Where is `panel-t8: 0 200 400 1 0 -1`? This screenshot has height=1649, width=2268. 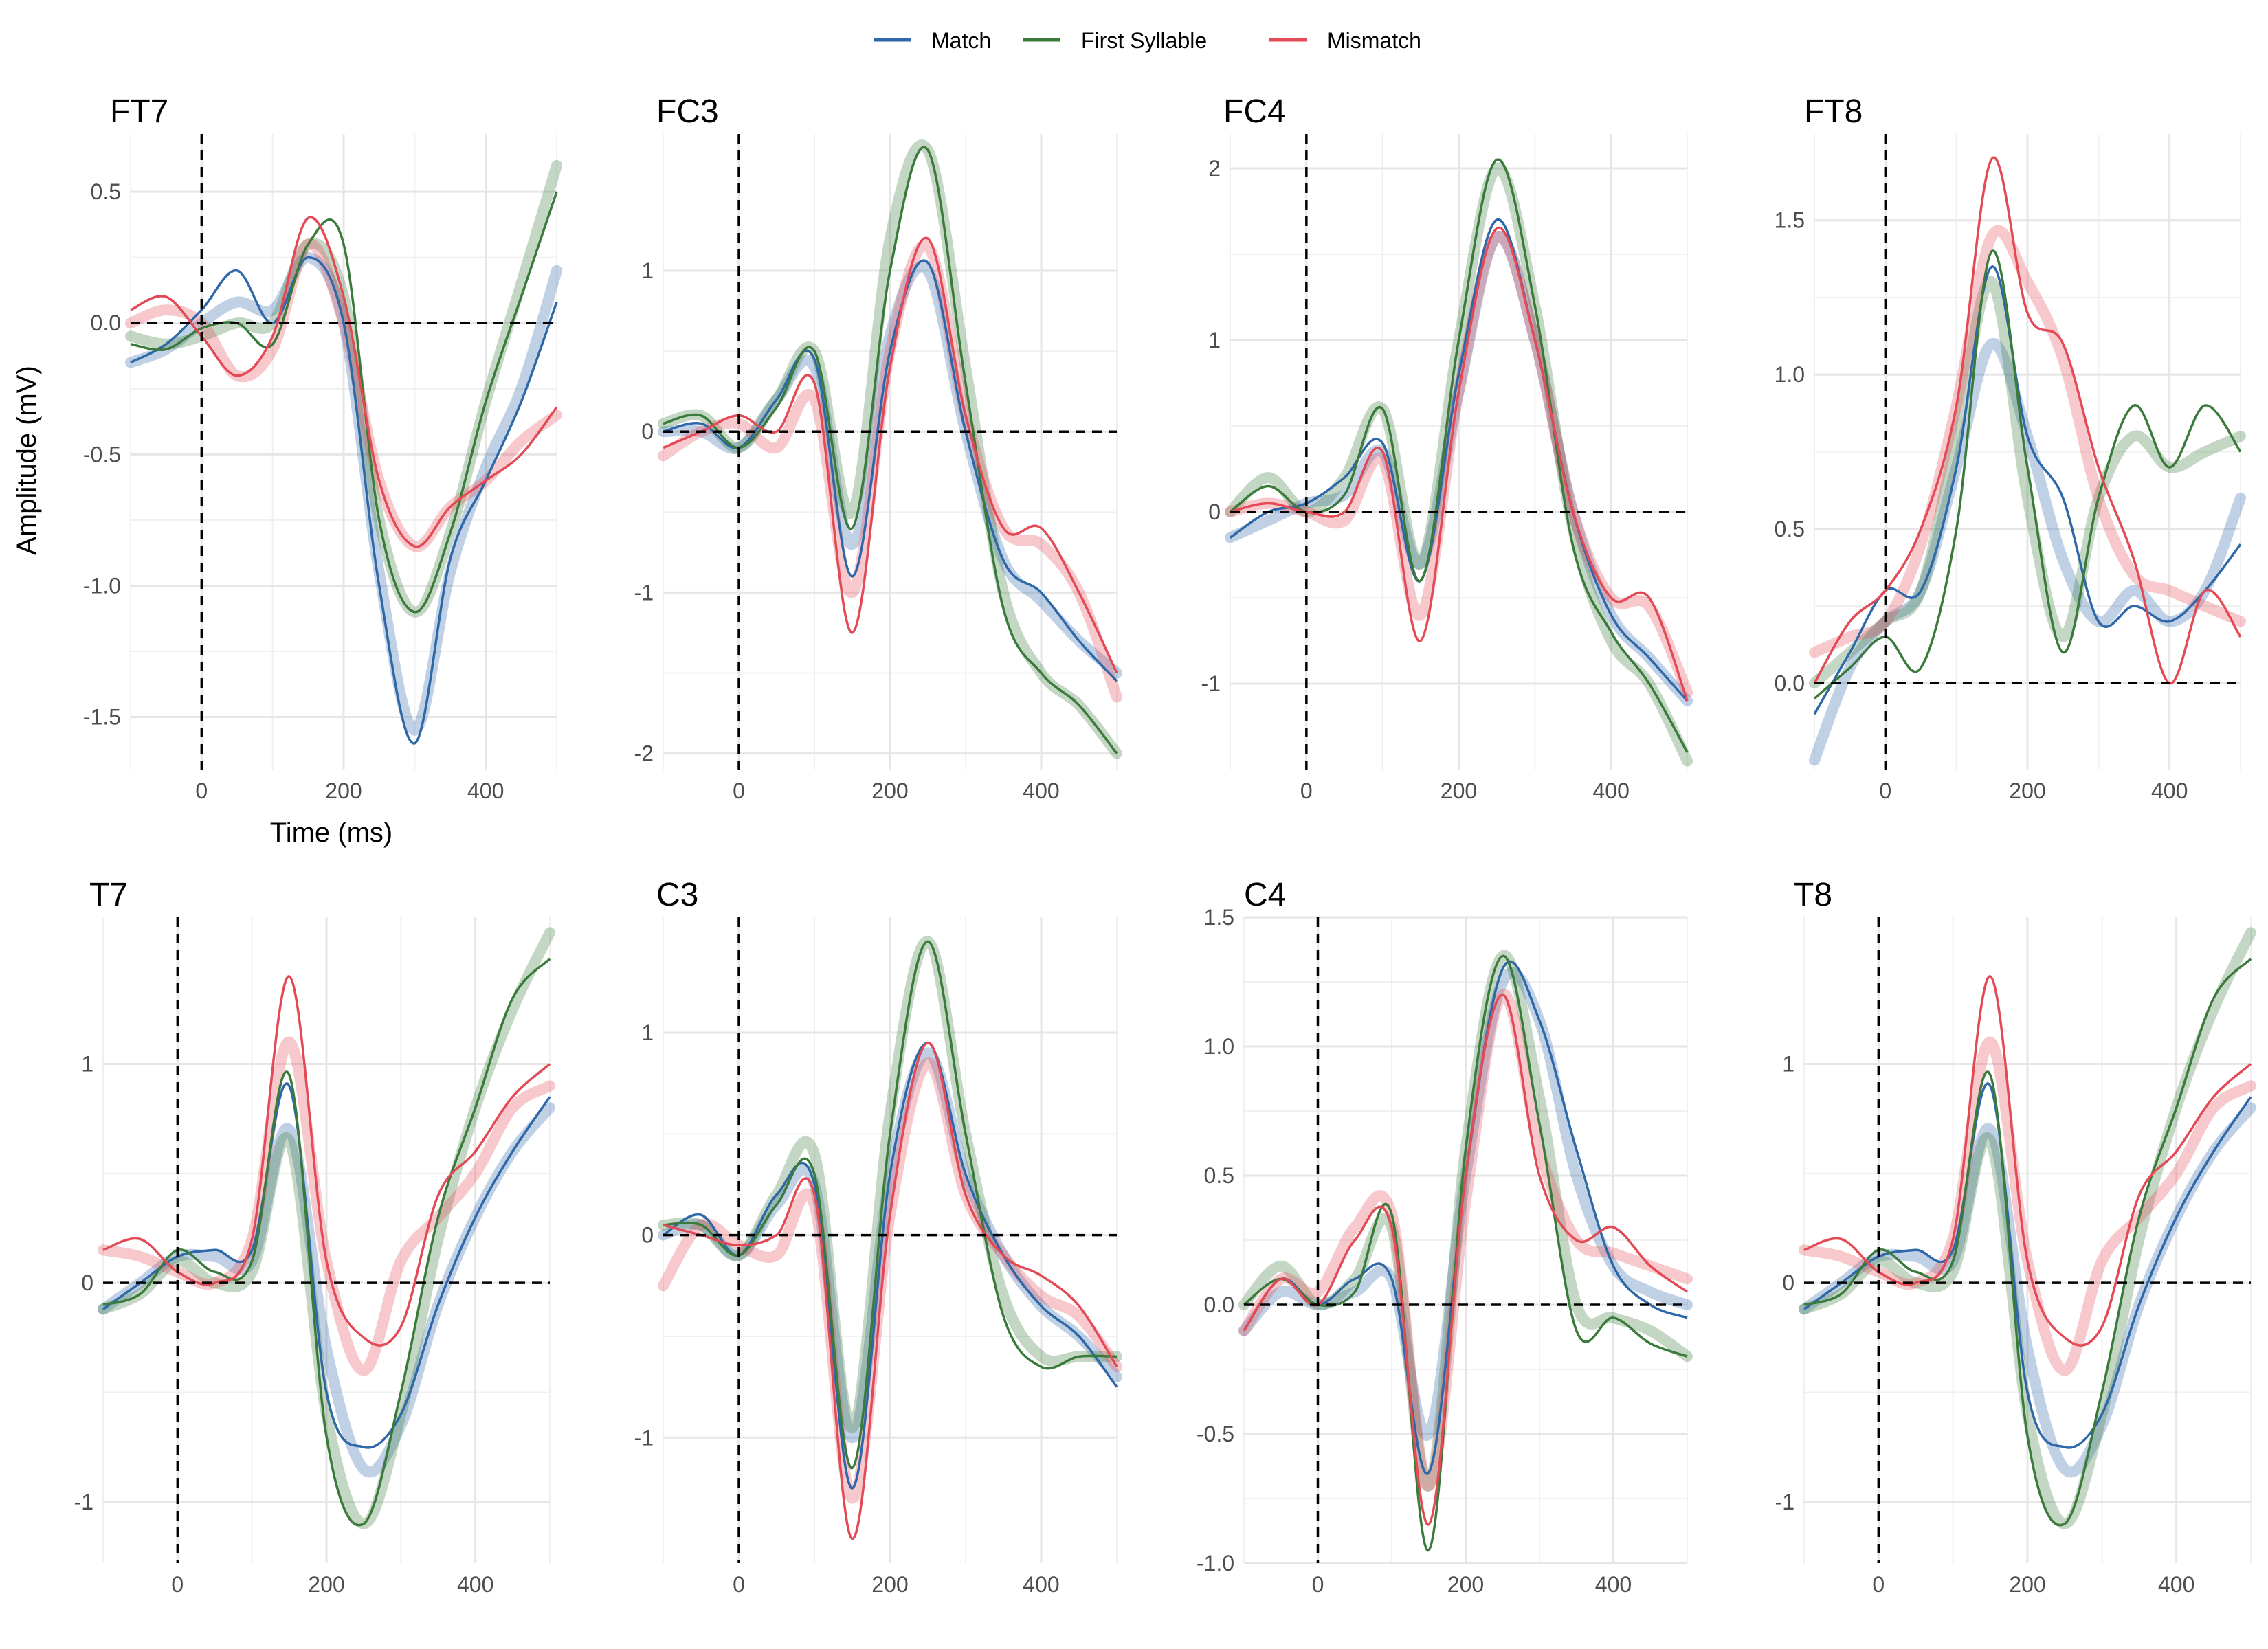 panel-t8: 0 200 400 1 0 -1 is located at coordinates (2016, 1257).